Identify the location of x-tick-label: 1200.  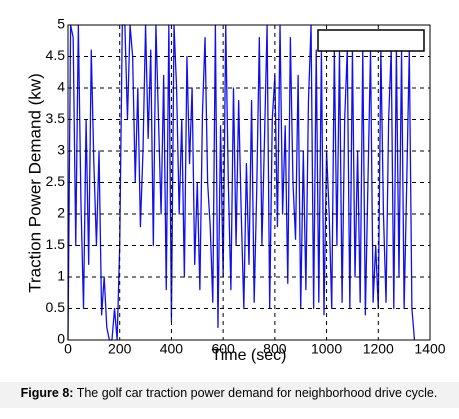
(378, 349).